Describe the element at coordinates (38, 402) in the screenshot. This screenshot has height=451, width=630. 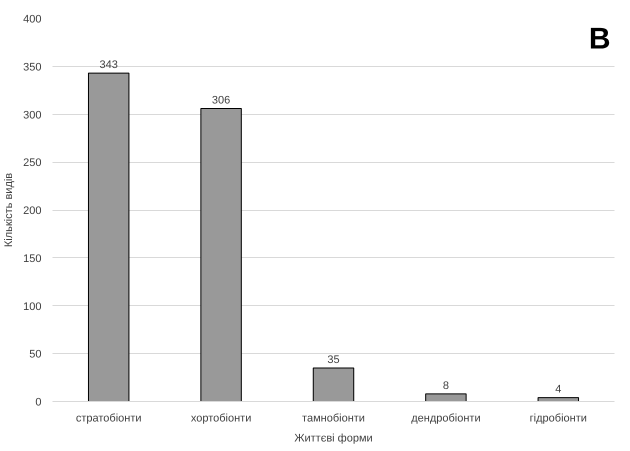
I see `y-tick-label: 0` at that location.